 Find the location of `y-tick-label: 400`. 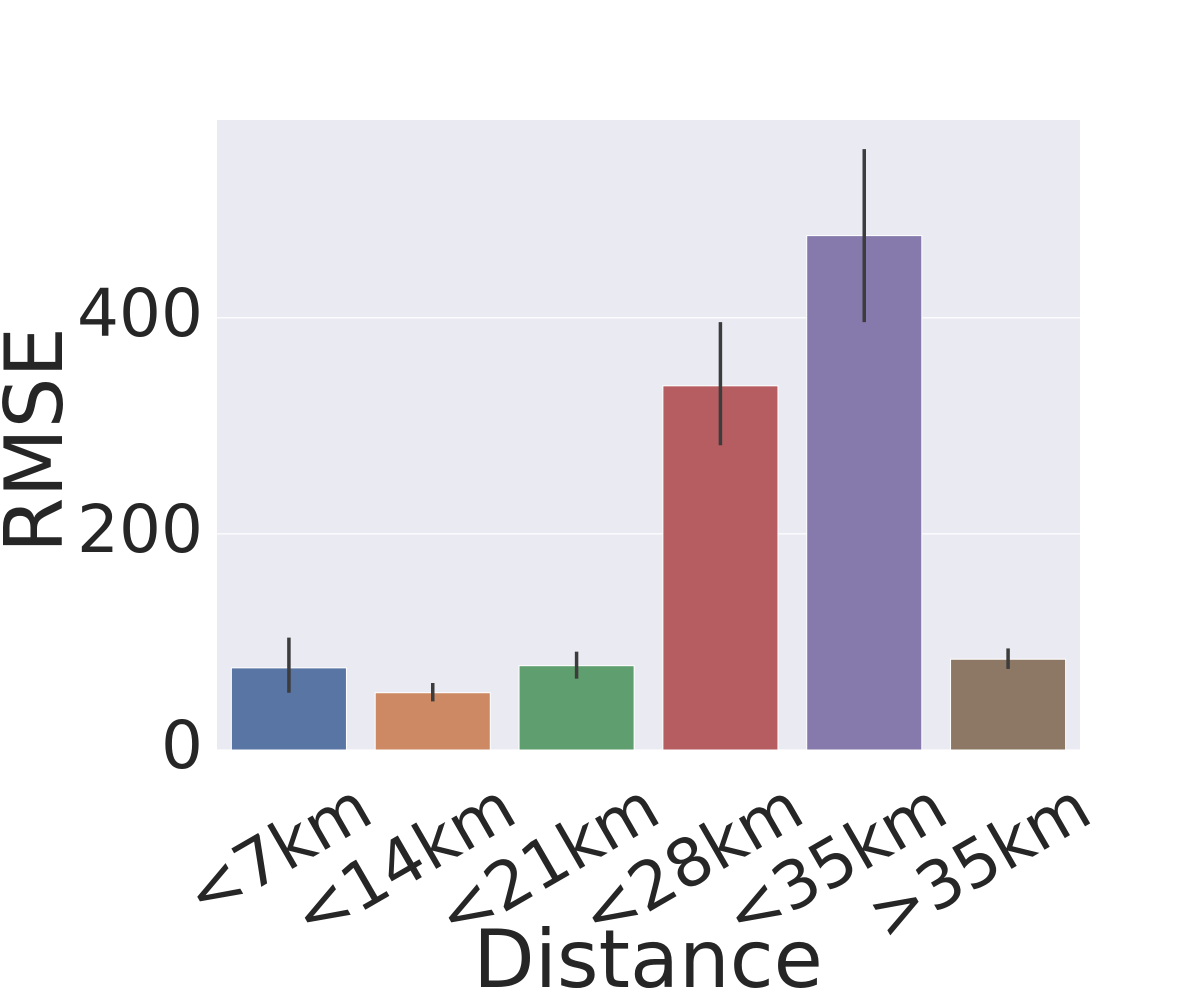

y-tick-label: 400 is located at coordinates (140, 313).